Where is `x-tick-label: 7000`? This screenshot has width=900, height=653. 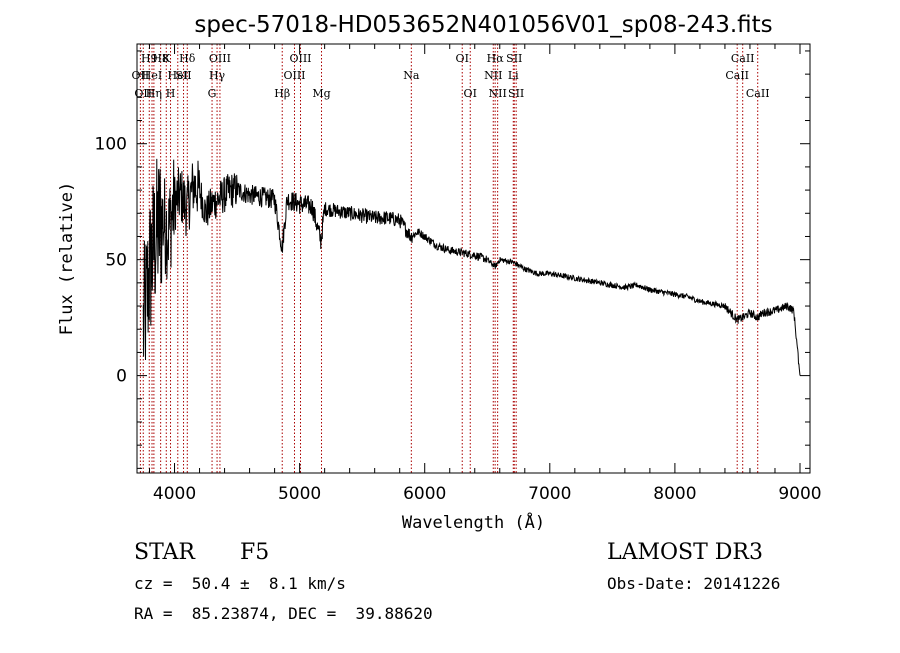
x-tick-label: 7000 is located at coordinates (549, 494).